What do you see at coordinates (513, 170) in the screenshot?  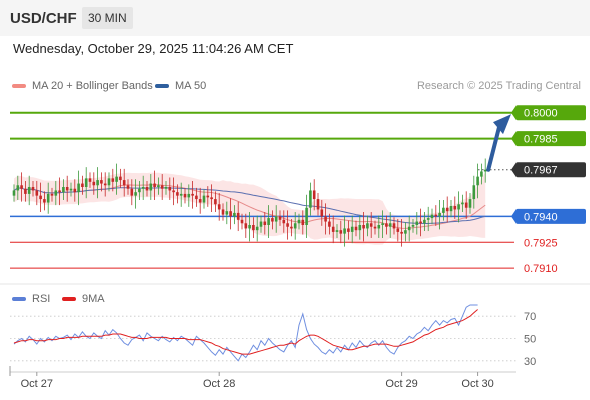 I see `level-label-pointer-0.7967` at bounding box center [513, 170].